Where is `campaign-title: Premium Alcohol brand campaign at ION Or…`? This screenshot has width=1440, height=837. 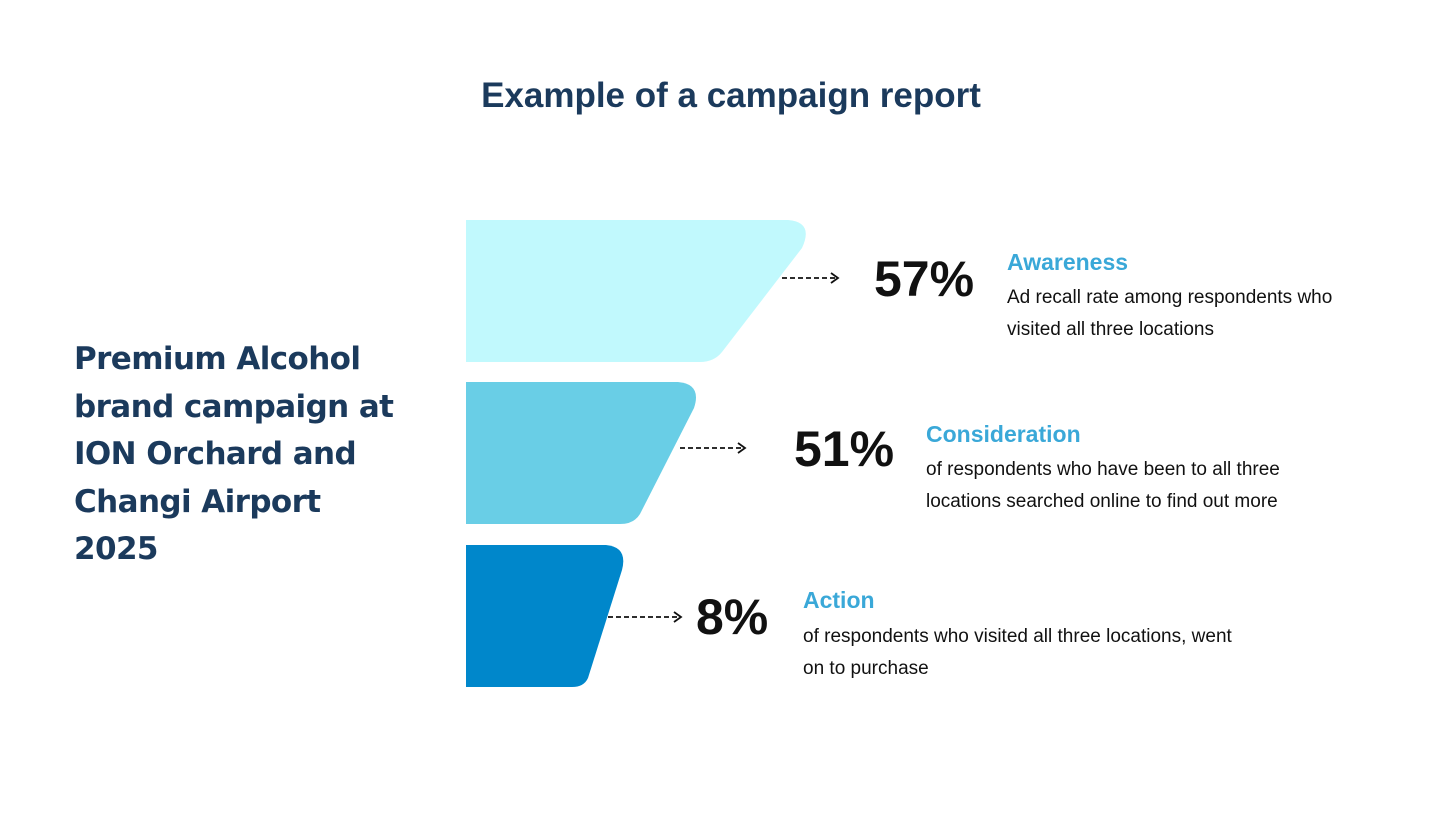 campaign-title: Premium Alcohol brand campaign at ION Or… is located at coordinates (234, 454).